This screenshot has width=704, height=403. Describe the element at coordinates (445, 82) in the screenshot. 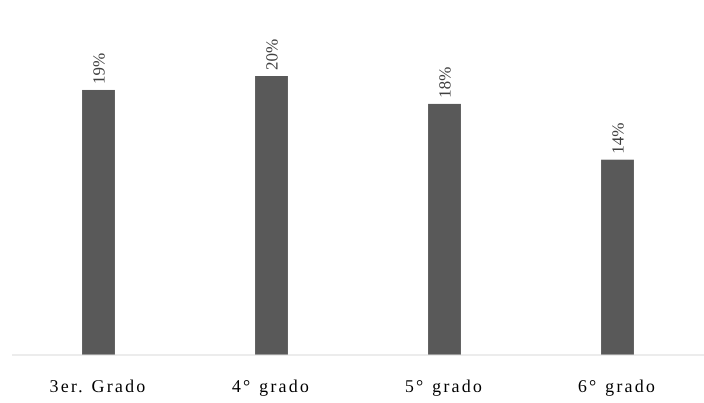

I see `data-label: 18%` at that location.